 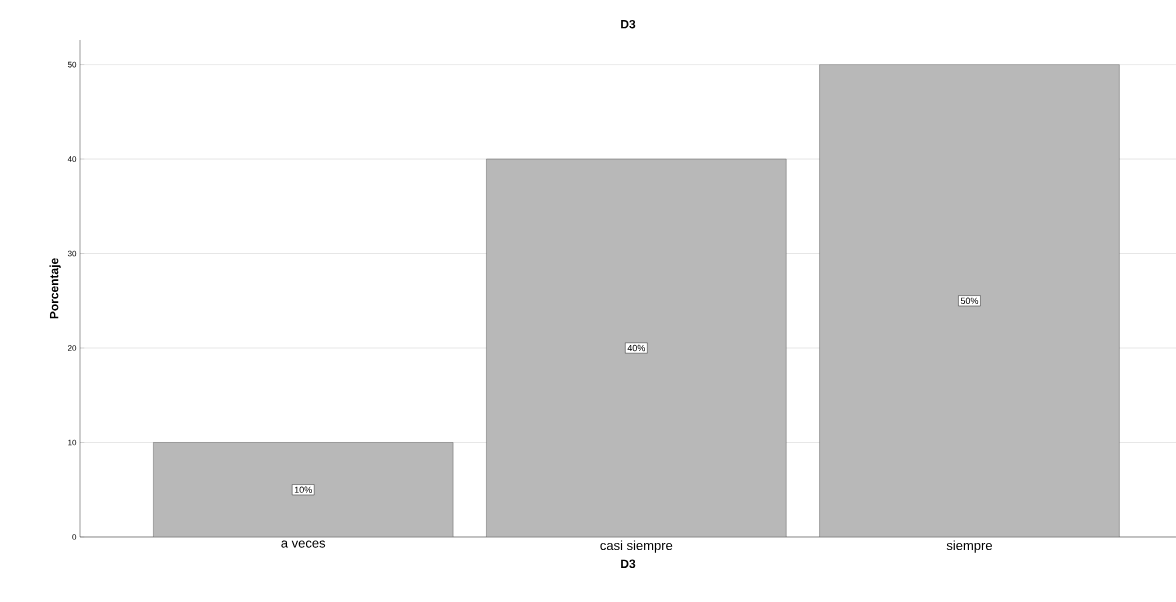 What do you see at coordinates (72, 442) in the screenshot?
I see `y-tick-label: 10` at bounding box center [72, 442].